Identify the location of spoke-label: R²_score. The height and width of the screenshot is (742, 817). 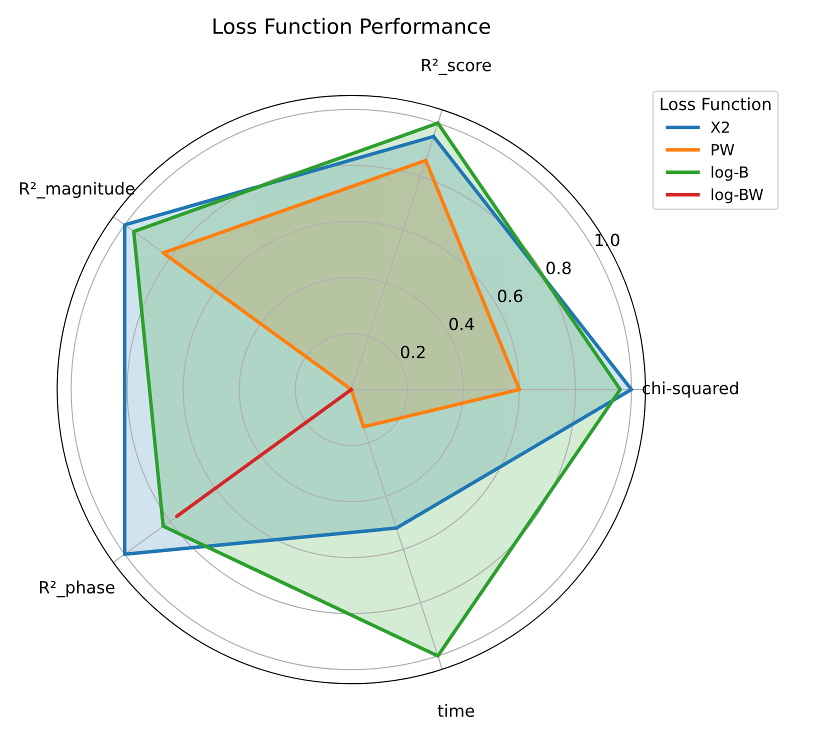
(456, 67).